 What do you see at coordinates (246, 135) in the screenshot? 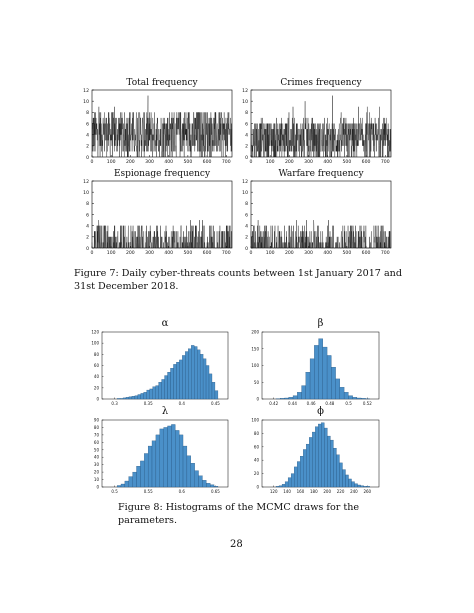
I see `y-tick-label-1: 4` at bounding box center [246, 135].